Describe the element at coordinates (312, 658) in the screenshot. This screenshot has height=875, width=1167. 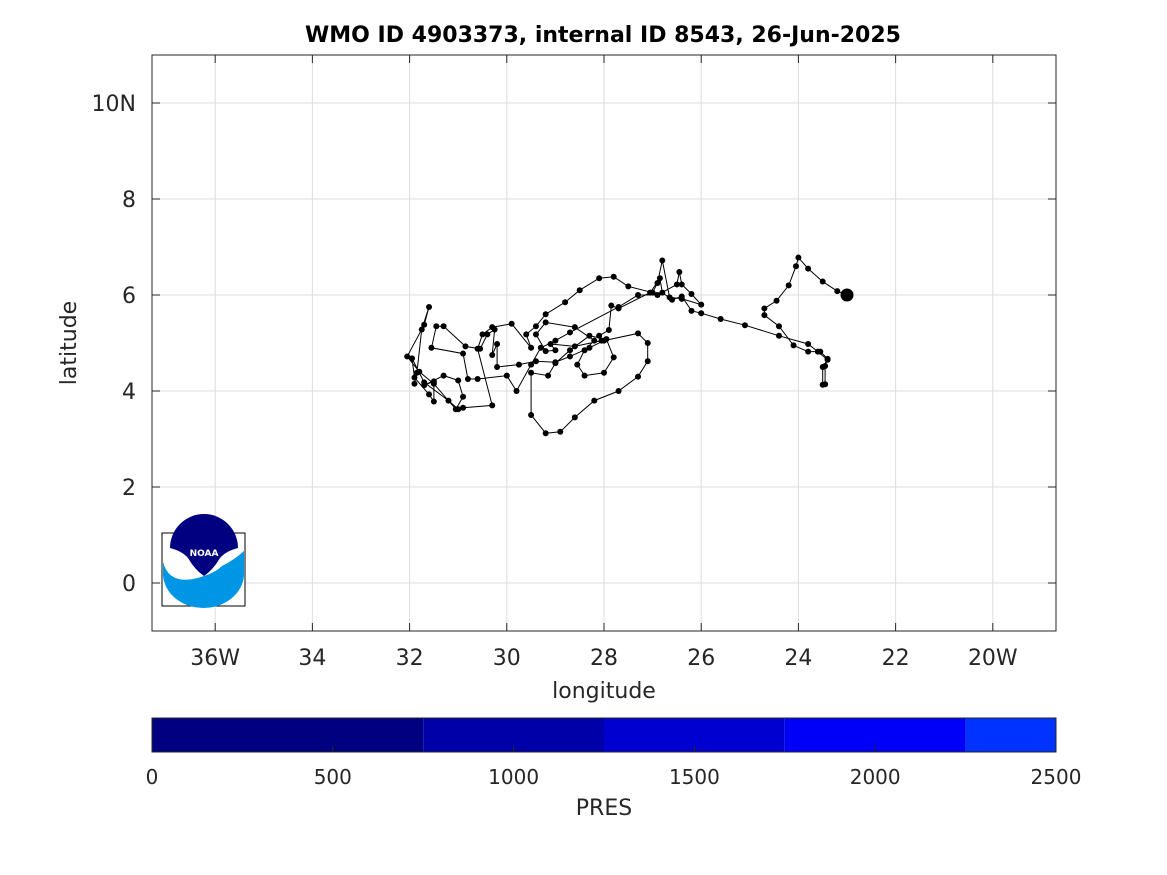
I see `x-tick-label: 34` at that location.